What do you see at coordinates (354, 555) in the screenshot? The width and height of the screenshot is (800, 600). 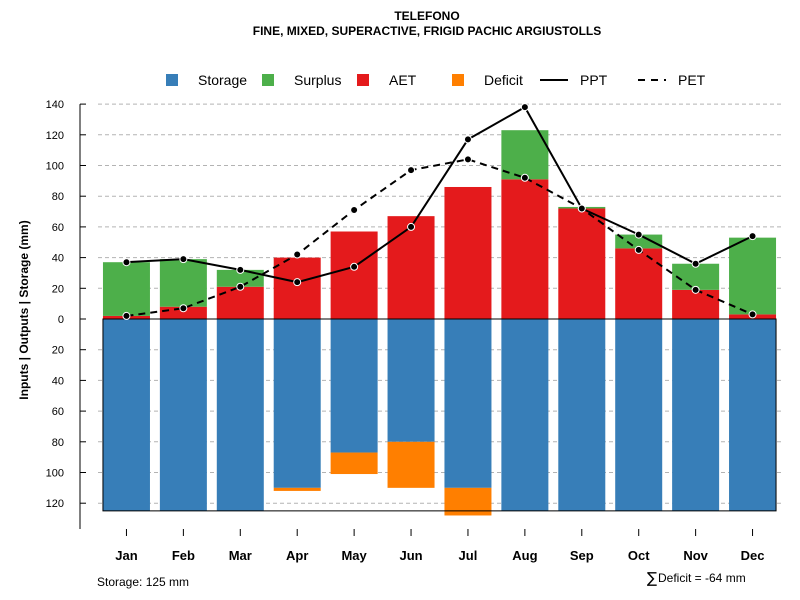 I see `x-tick-label: May` at bounding box center [354, 555].